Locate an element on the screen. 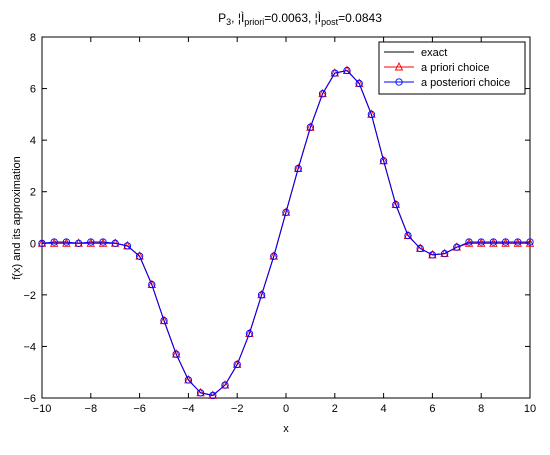  legend-label: a posteriori choice is located at coordinates (465, 83).